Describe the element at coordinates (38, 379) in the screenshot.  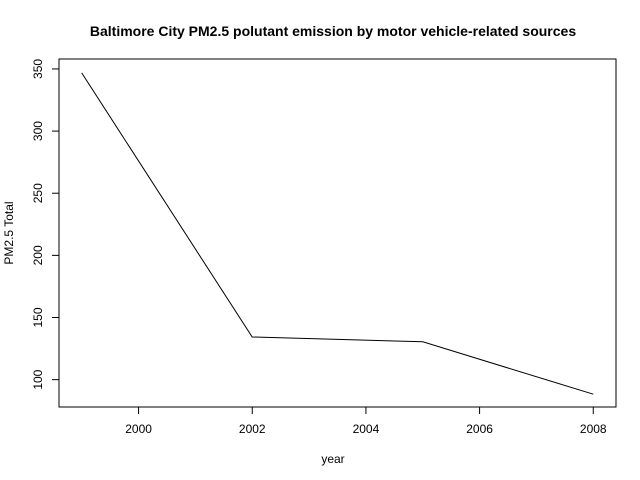
I see `y-tick-label: 100` at that location.